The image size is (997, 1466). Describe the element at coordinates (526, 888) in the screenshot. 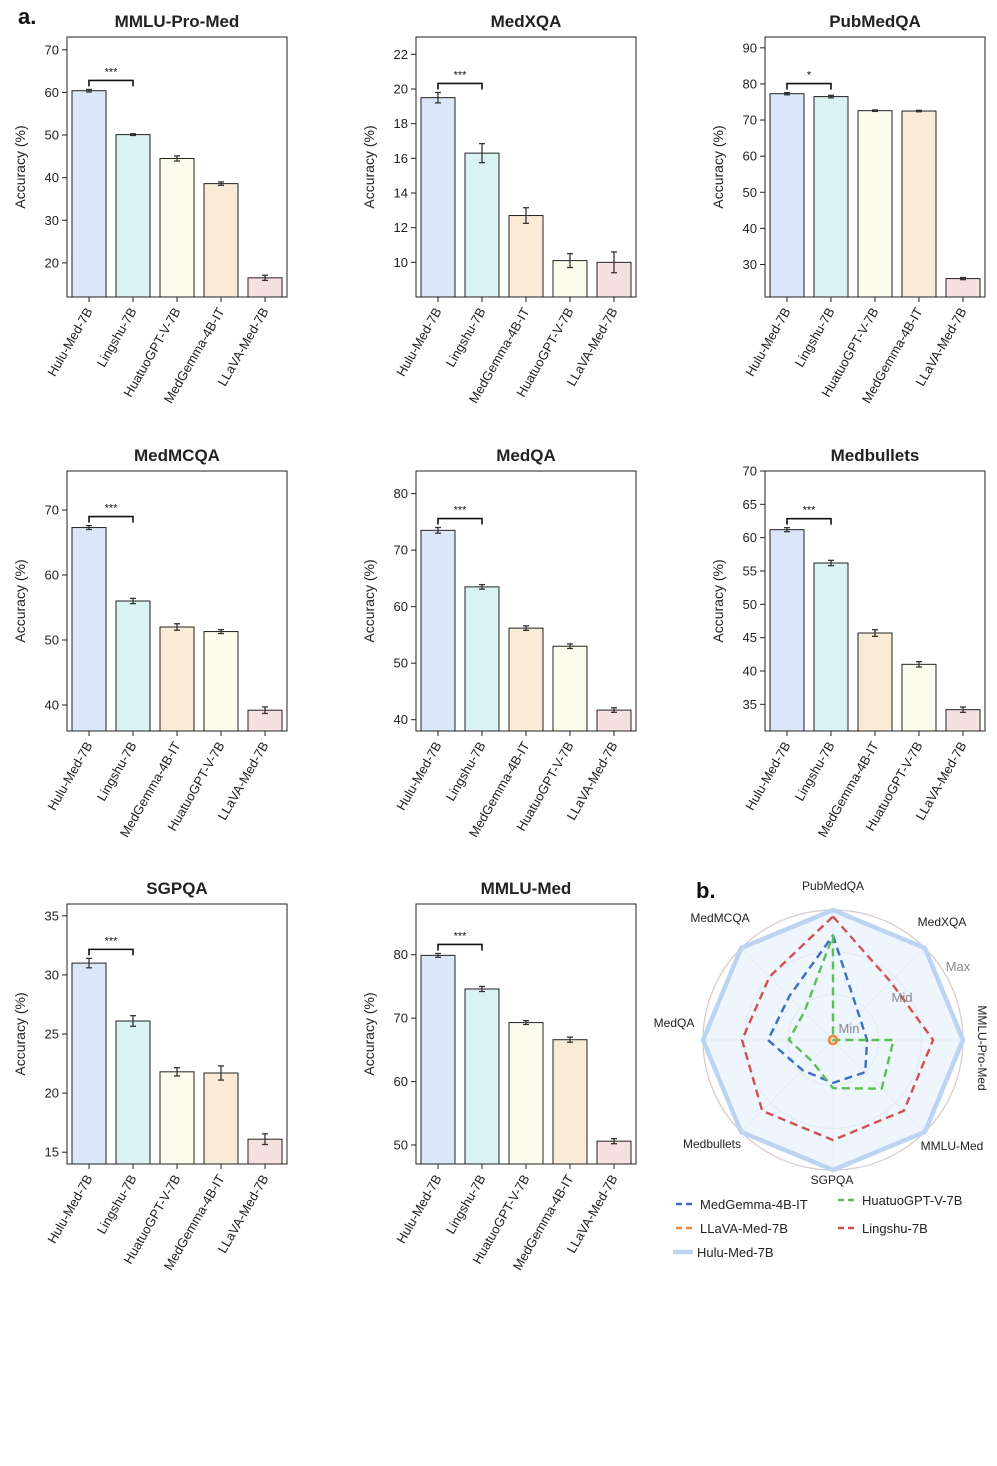

I see `chart-title-mmlu-med: MMLU-Med` at that location.